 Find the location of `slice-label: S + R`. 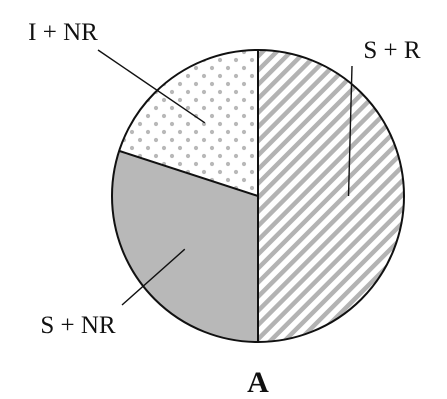

slice-label: S + R is located at coordinates (392, 50).